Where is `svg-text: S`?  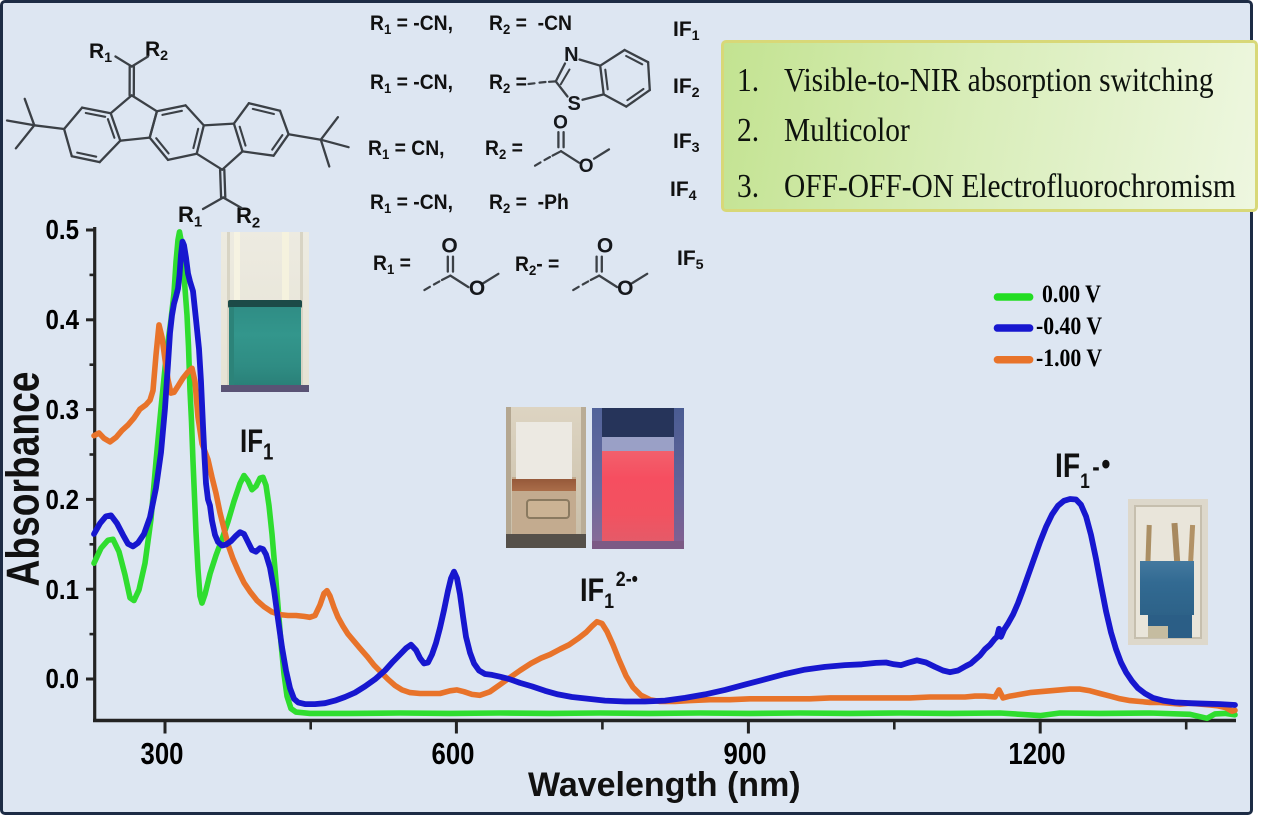 svg-text: S is located at coordinates (574, 104).